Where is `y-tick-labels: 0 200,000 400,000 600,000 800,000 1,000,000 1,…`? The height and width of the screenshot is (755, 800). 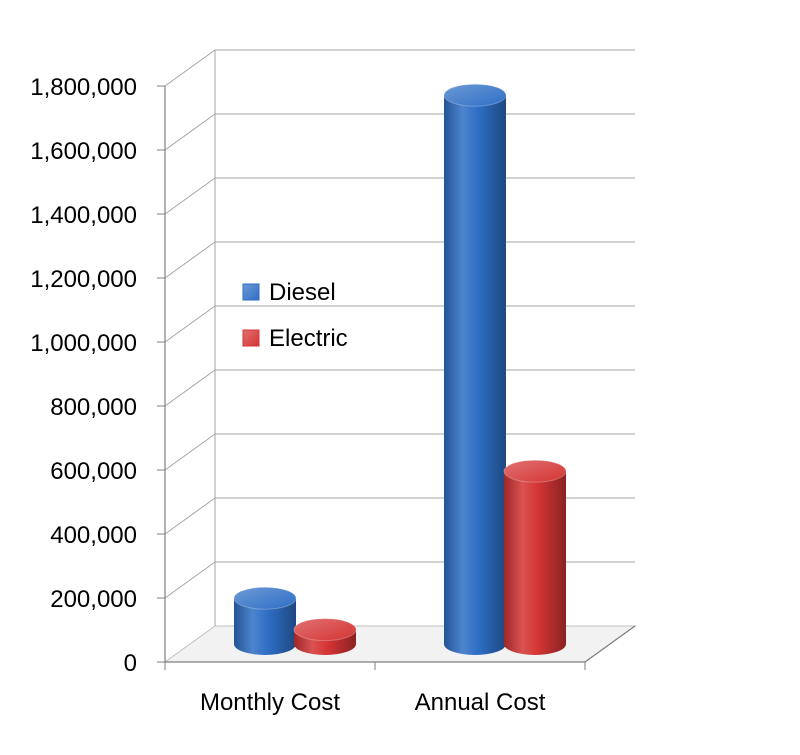
y-tick-labels: 0 200,000 400,000 600,000 800,000 1,000,000 1,… is located at coordinates (83, 375).